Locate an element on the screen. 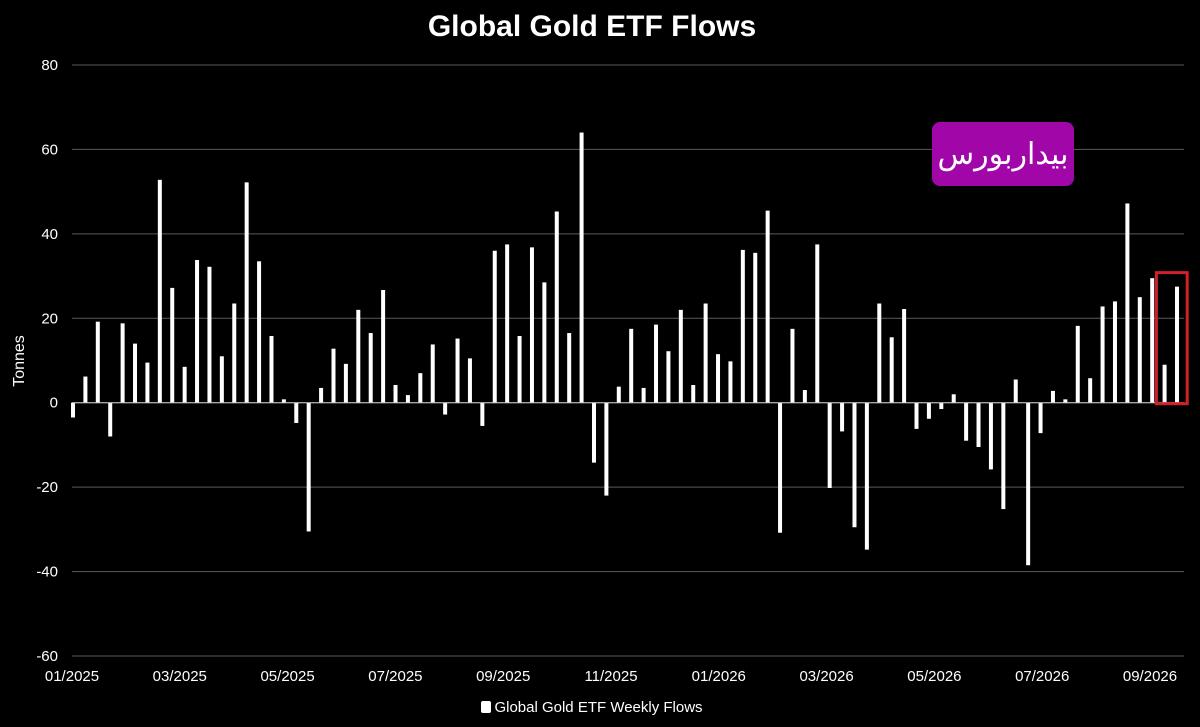 Image resolution: width=1200 pixels, height=727 pixels. legend-label: Global Gold ETF Weekly Flows is located at coordinates (598, 707).